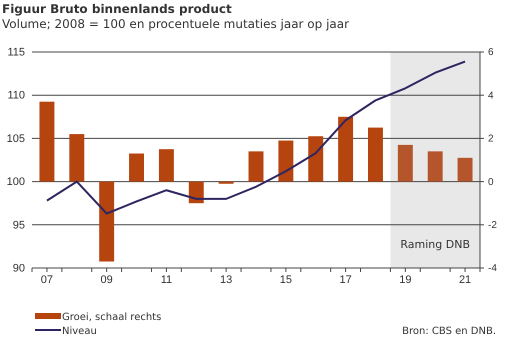  I want to click on y2-tick-label: -2, so click(493, 225).